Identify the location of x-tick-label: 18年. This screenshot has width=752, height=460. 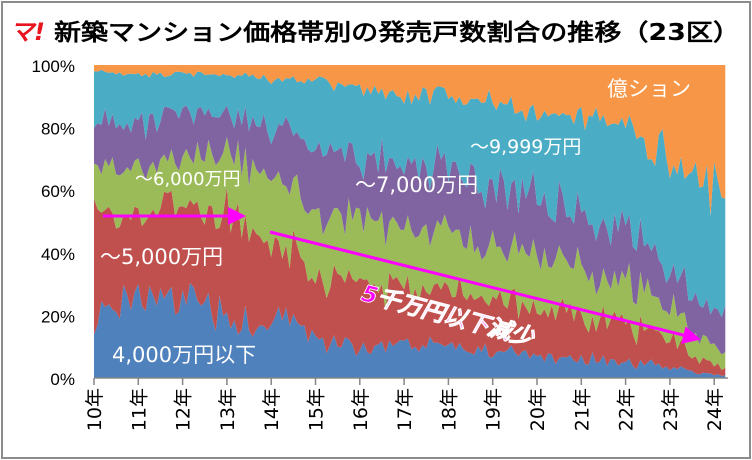
(449, 409).